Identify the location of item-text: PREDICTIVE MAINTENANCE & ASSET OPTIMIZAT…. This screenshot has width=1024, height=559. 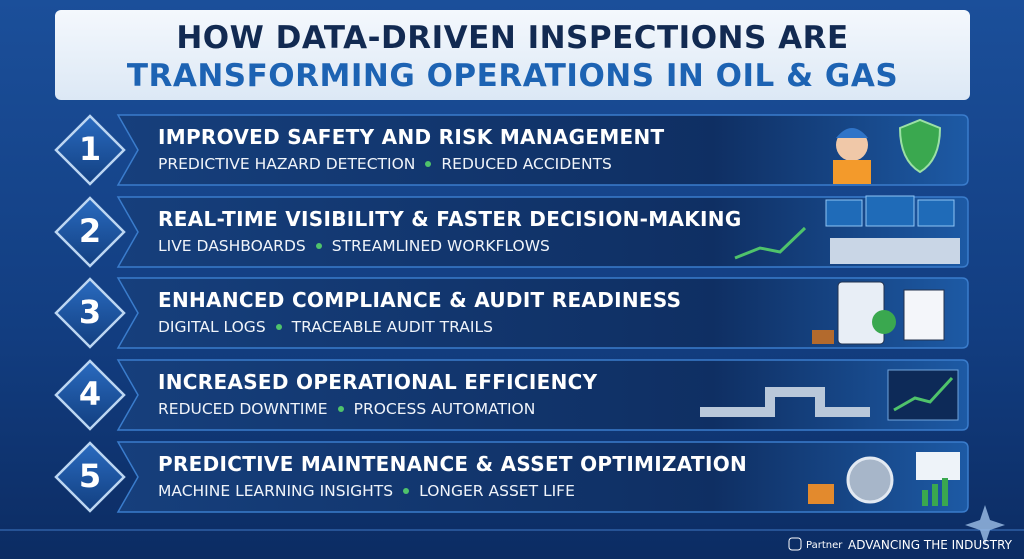
(478, 476).